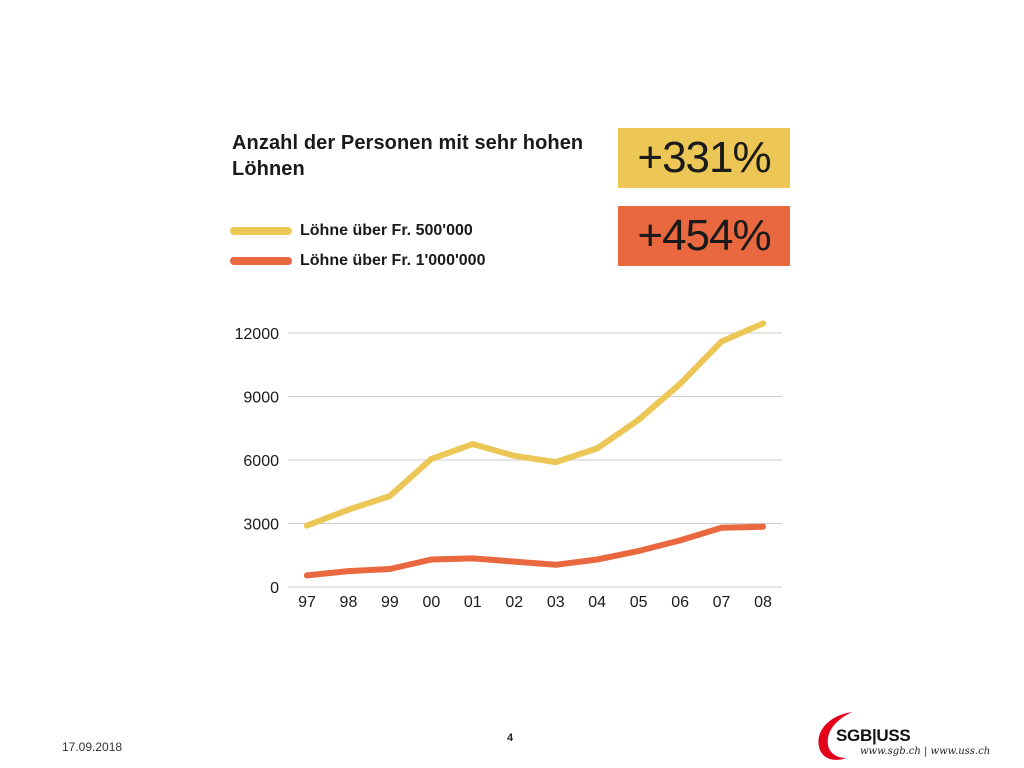 The width and height of the screenshot is (1024, 768). What do you see at coordinates (261, 261) in the screenshot?
I see `legend-swatch-1m` at bounding box center [261, 261].